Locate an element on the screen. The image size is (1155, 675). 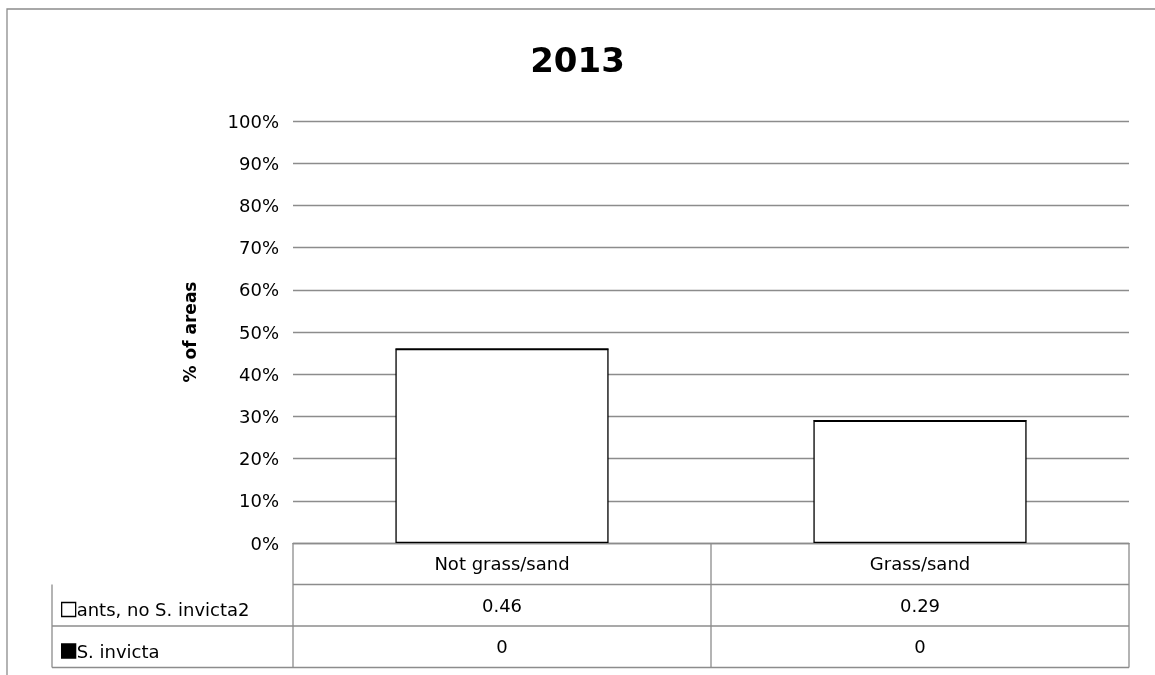
x-tick-label: Not grass/sand is located at coordinates (502, 563).